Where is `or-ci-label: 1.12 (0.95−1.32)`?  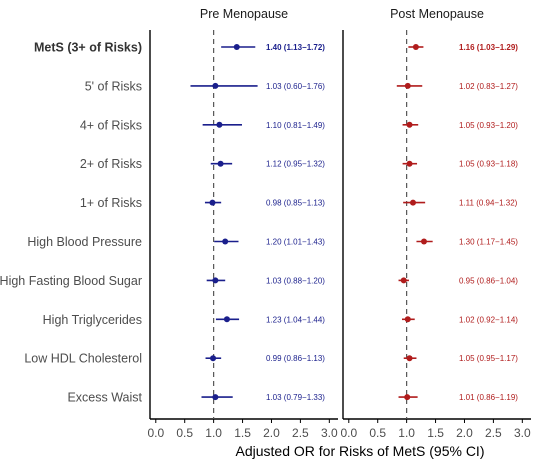 or-ci-label: 1.12 (0.95−1.32) is located at coordinates (295, 164).